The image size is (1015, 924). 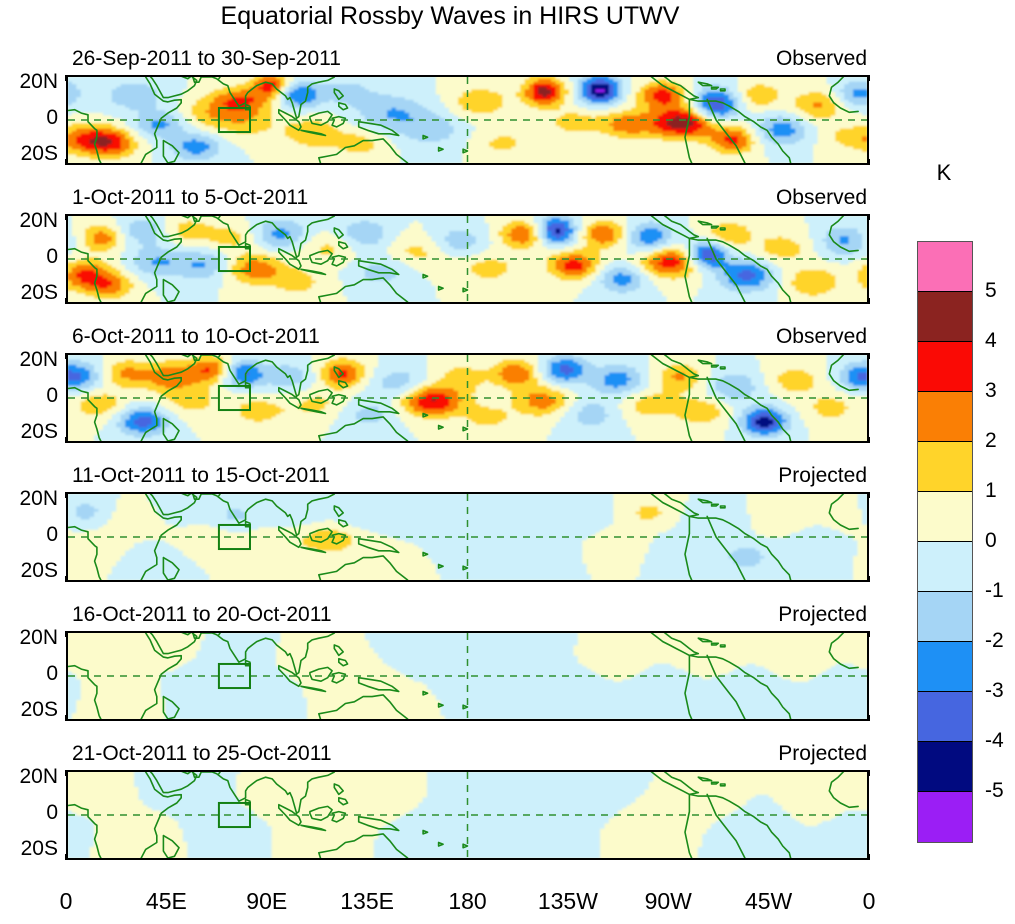 What do you see at coordinates (991, 291) in the screenshot?
I see `colorbar-tick-label: 5` at bounding box center [991, 291].